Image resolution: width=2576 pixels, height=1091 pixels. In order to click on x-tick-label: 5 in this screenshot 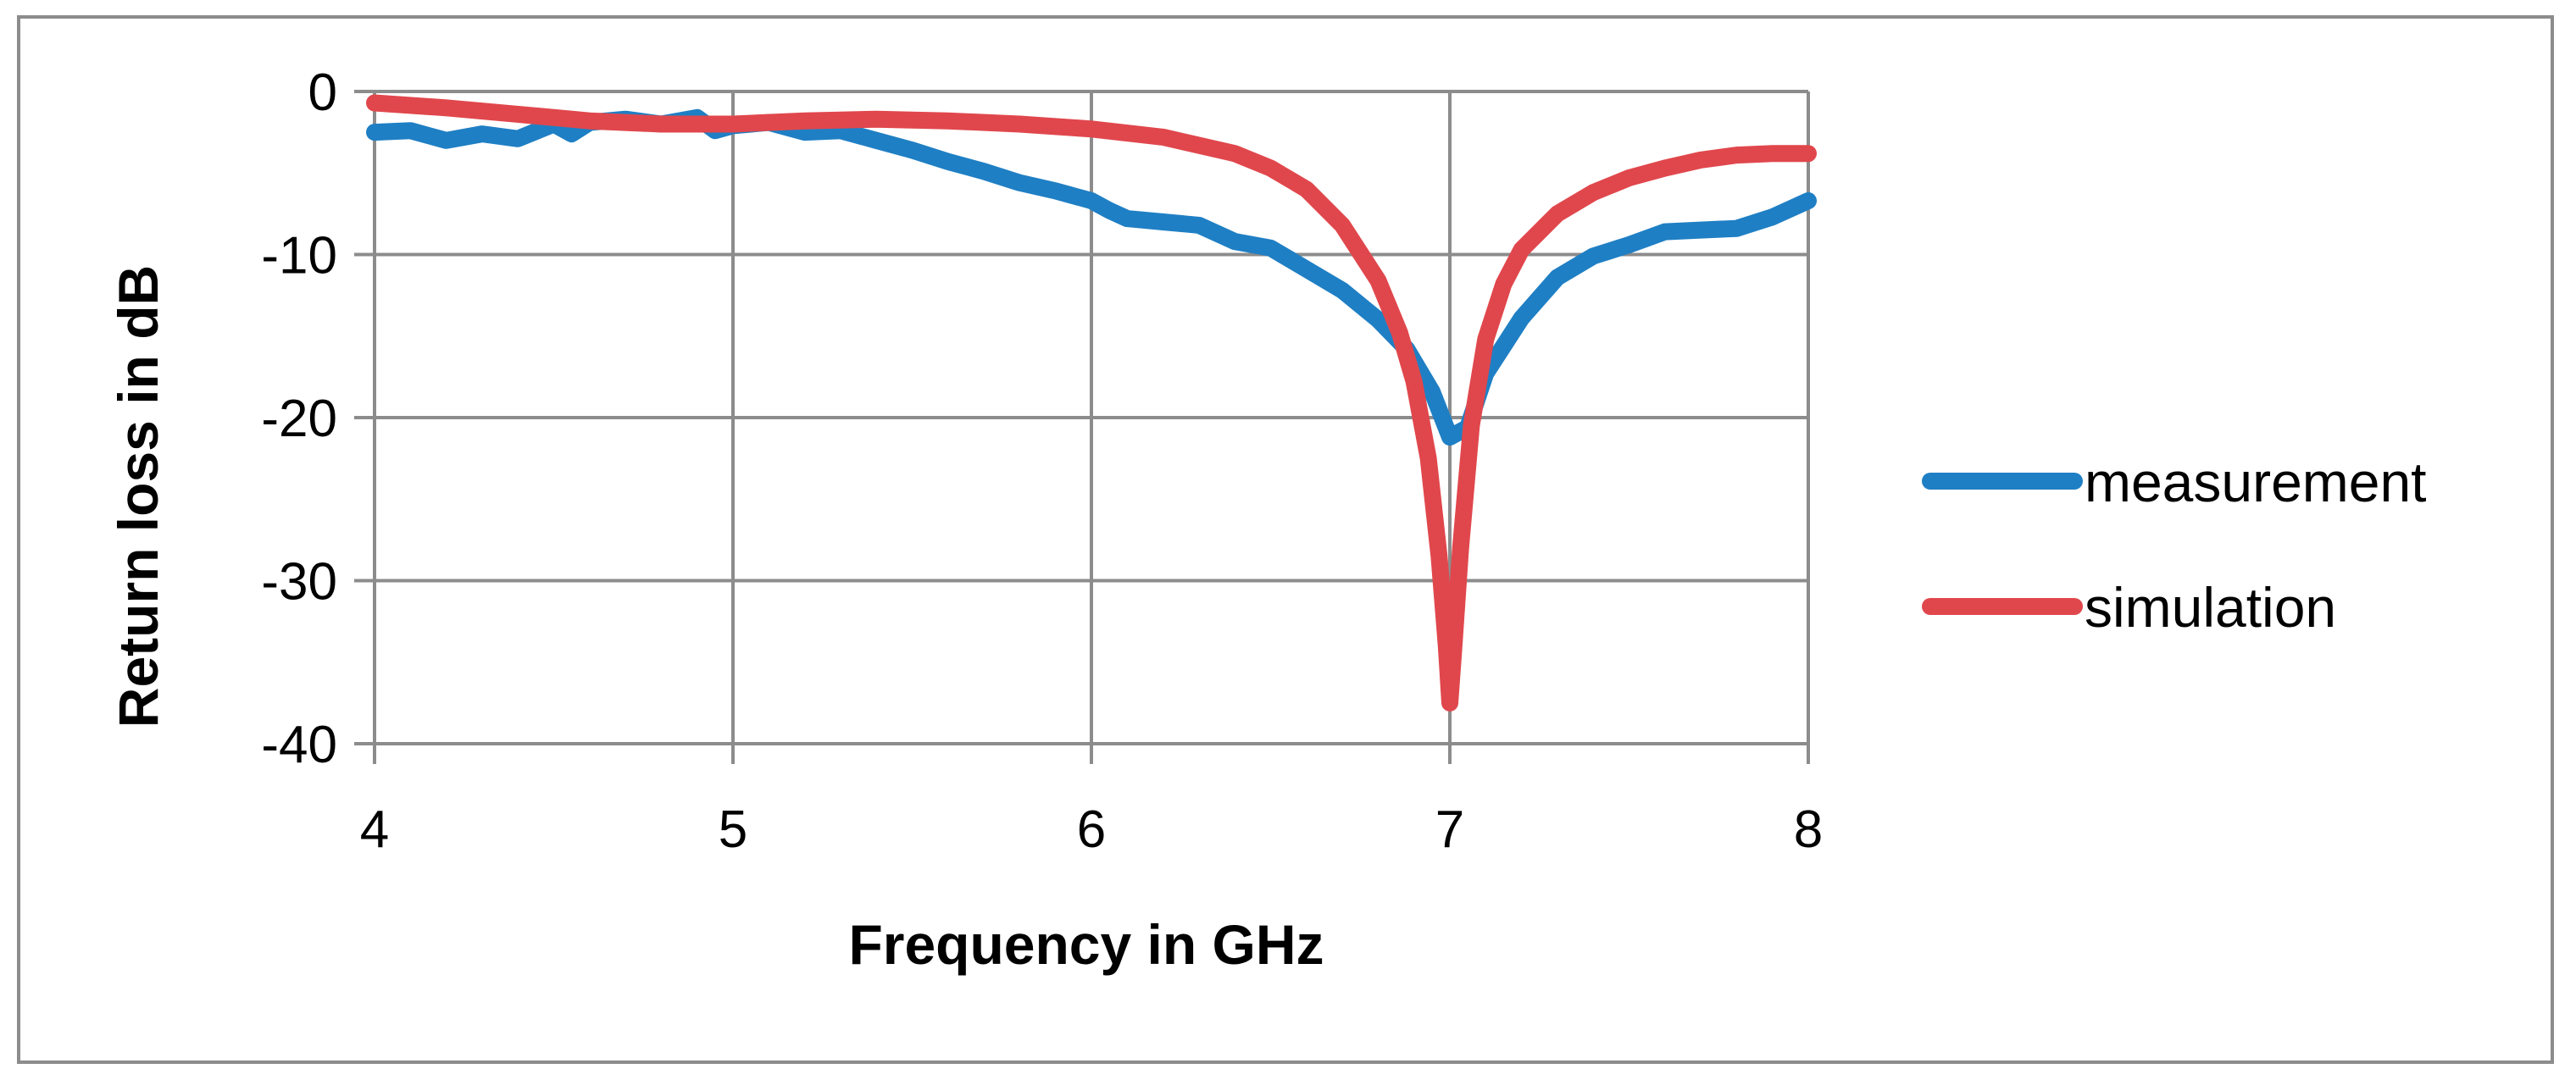, I will do `click(733, 829)`.